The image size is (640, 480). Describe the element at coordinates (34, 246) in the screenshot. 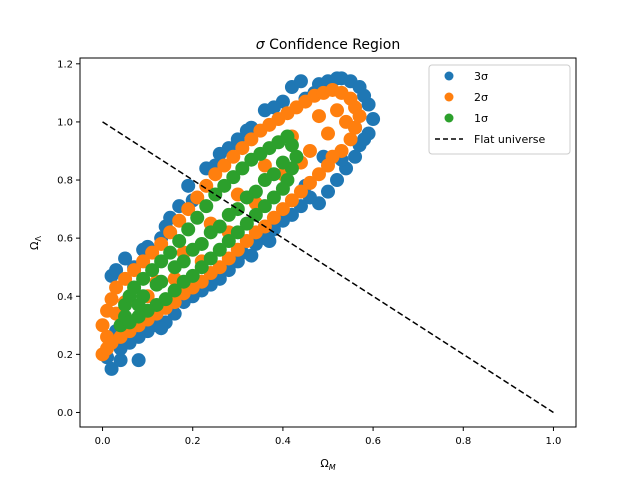

I see `y-axis-title-main: Ω` at that location.